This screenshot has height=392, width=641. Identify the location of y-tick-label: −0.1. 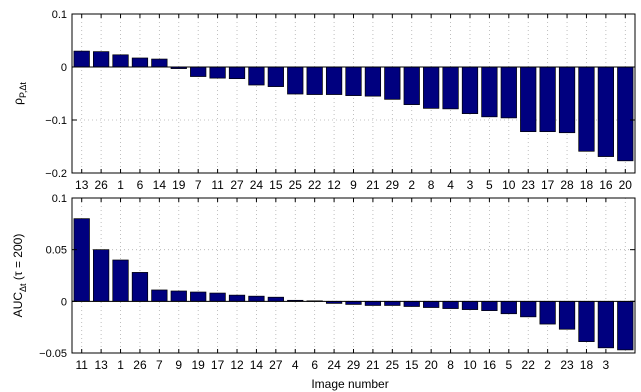
(56, 121).